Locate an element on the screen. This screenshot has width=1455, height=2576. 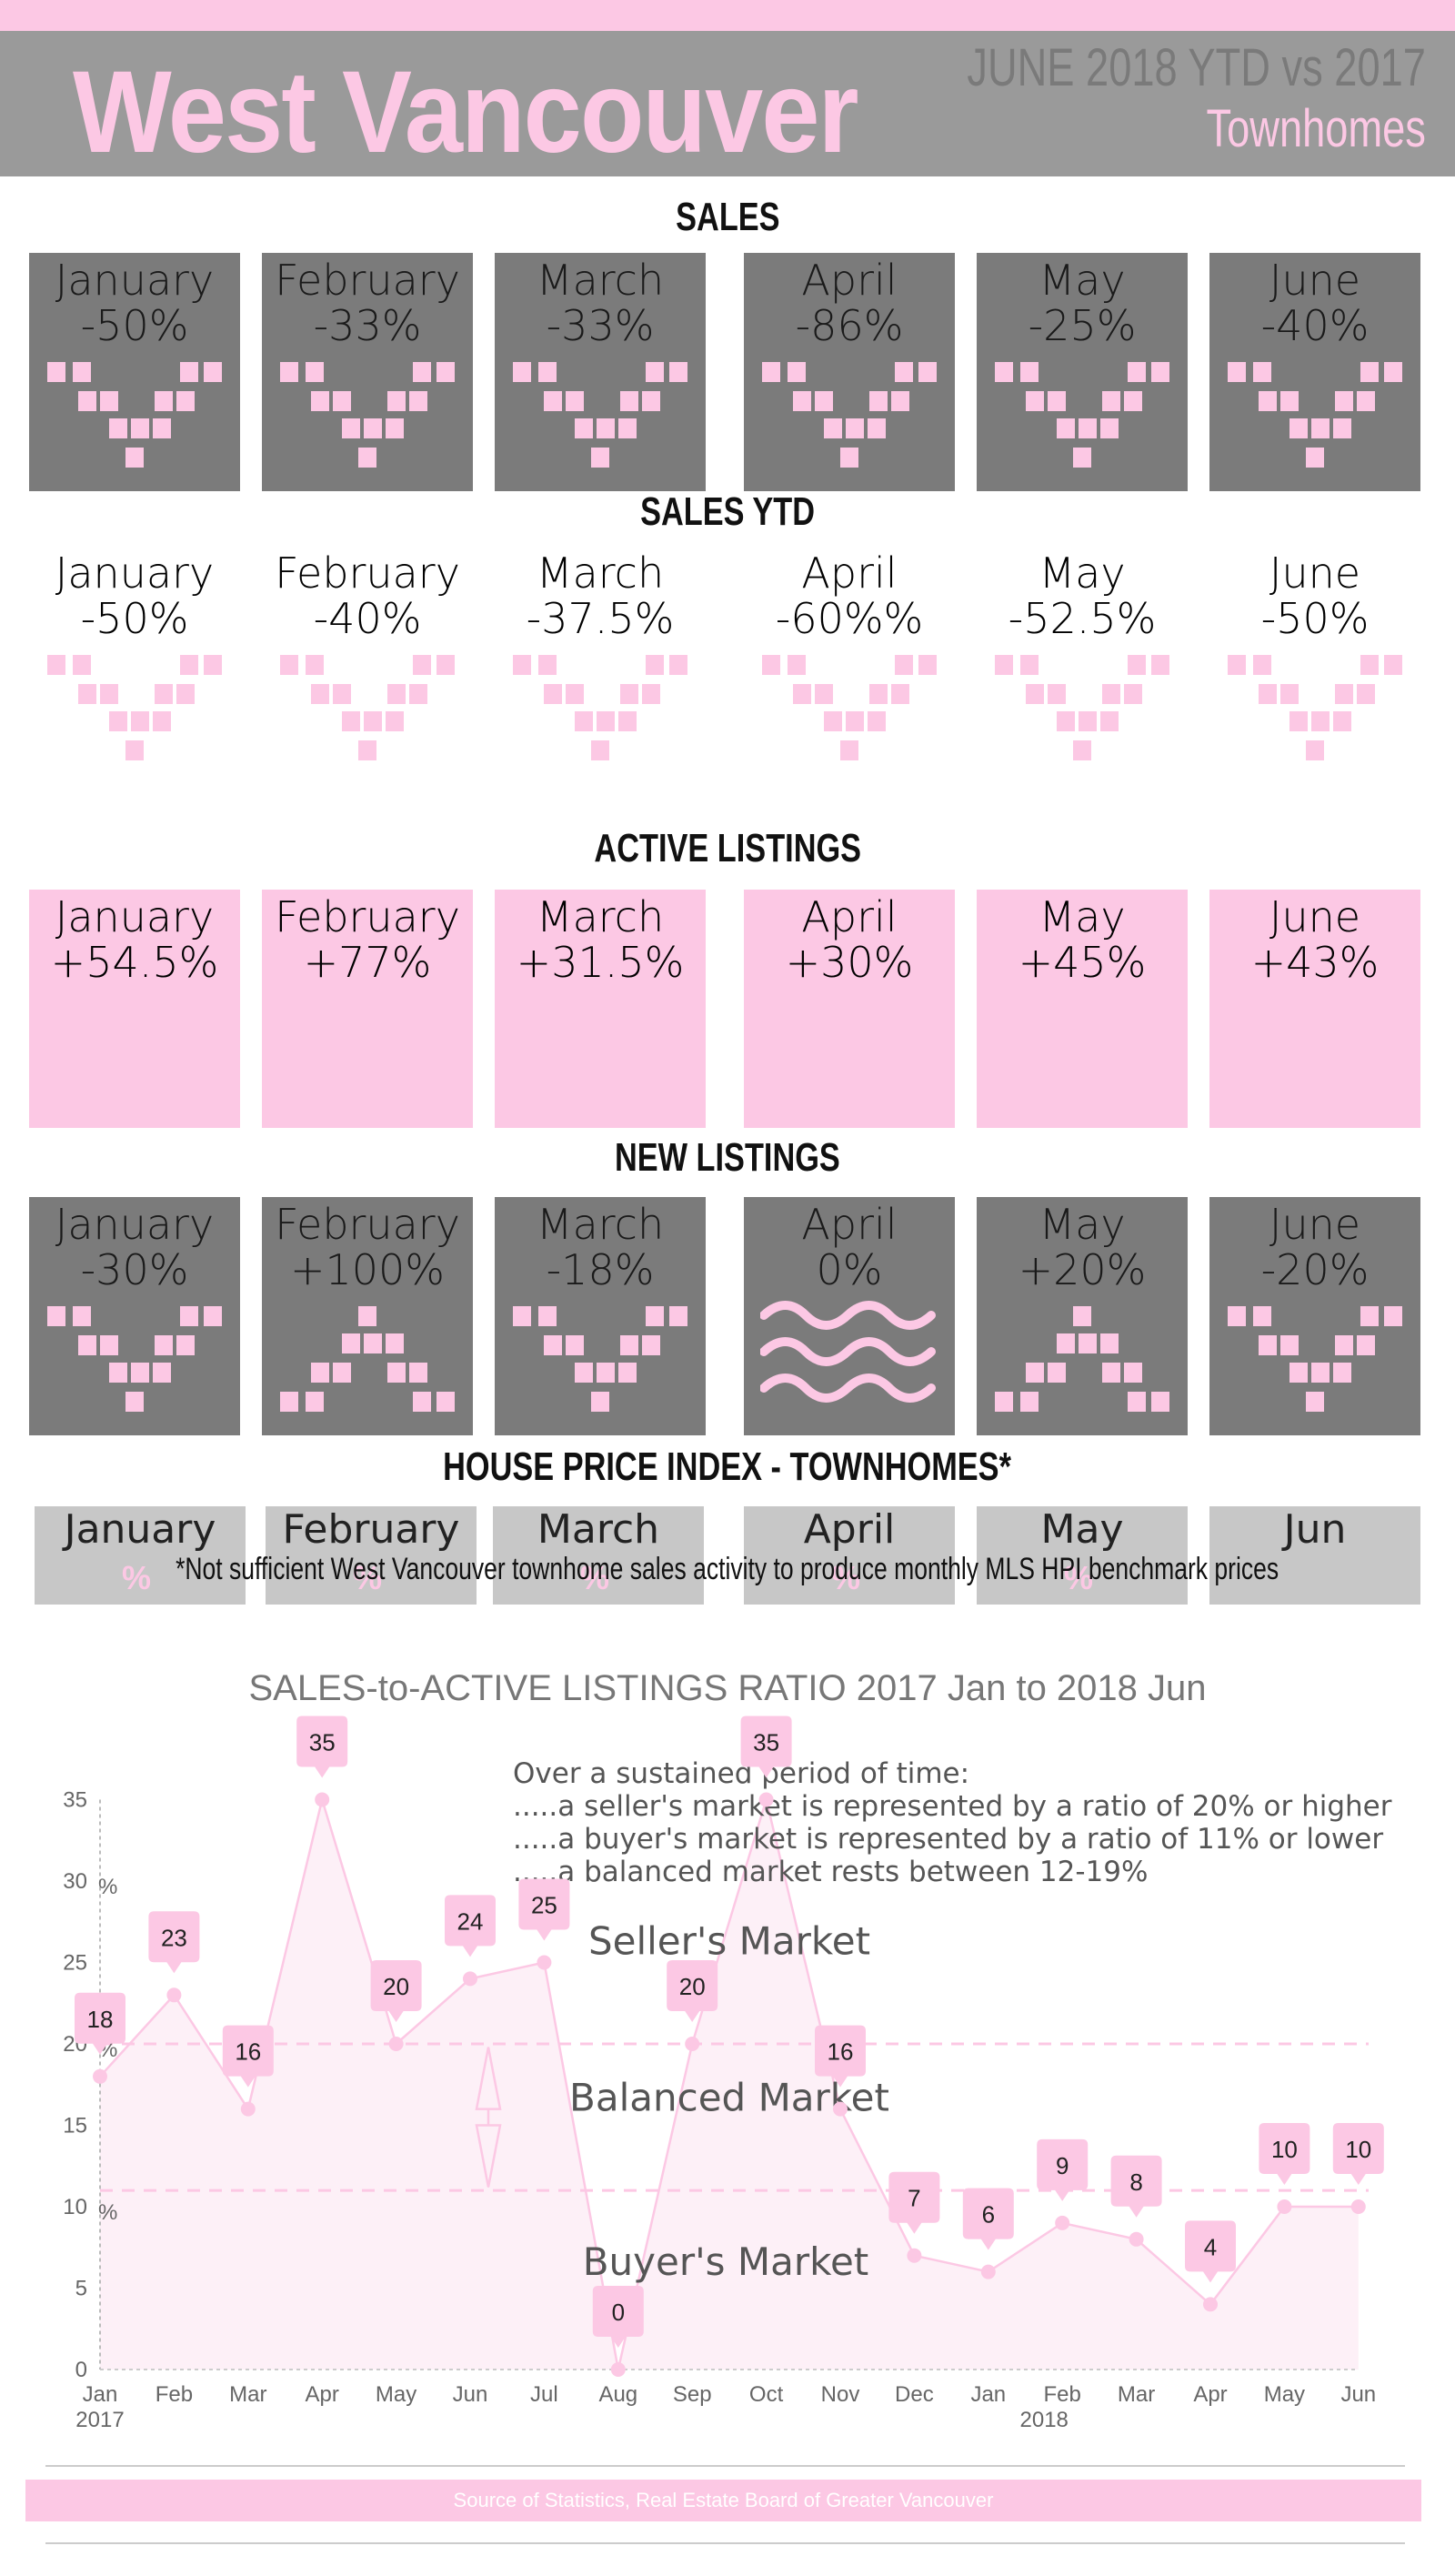
sales-ytd-tile: March -37.5% is located at coordinates (601, 665).